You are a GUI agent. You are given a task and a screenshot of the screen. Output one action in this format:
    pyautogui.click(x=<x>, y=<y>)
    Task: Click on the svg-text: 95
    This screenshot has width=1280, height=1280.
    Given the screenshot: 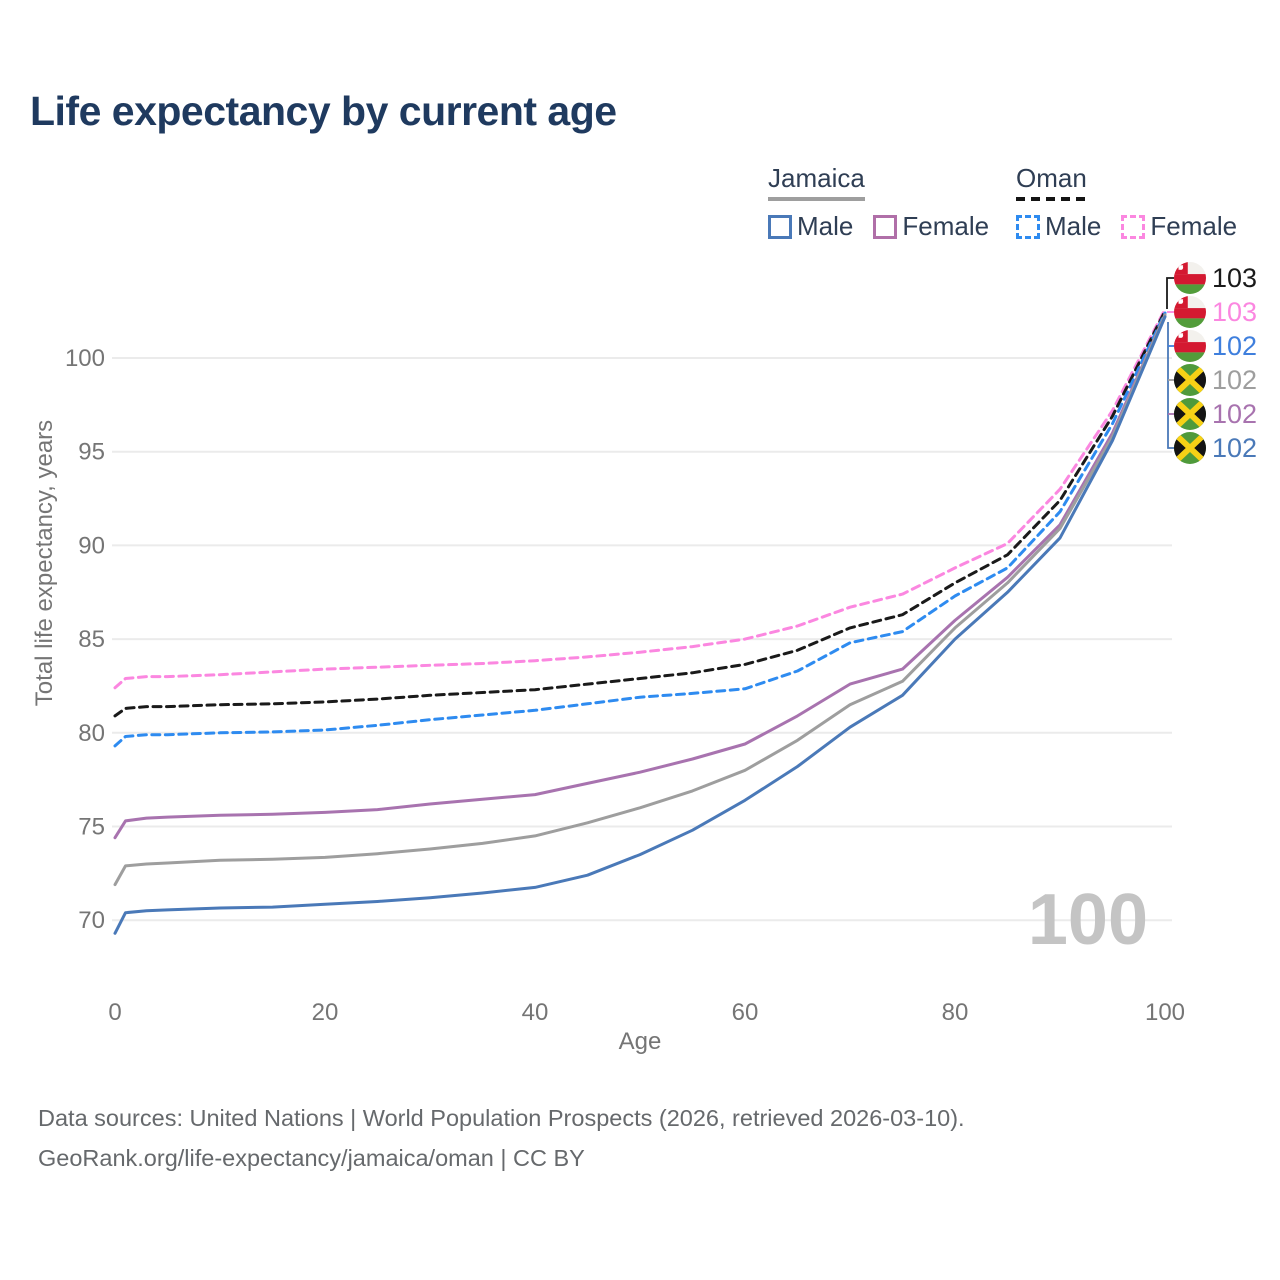 What is the action you would take?
    pyautogui.click(x=91, y=452)
    